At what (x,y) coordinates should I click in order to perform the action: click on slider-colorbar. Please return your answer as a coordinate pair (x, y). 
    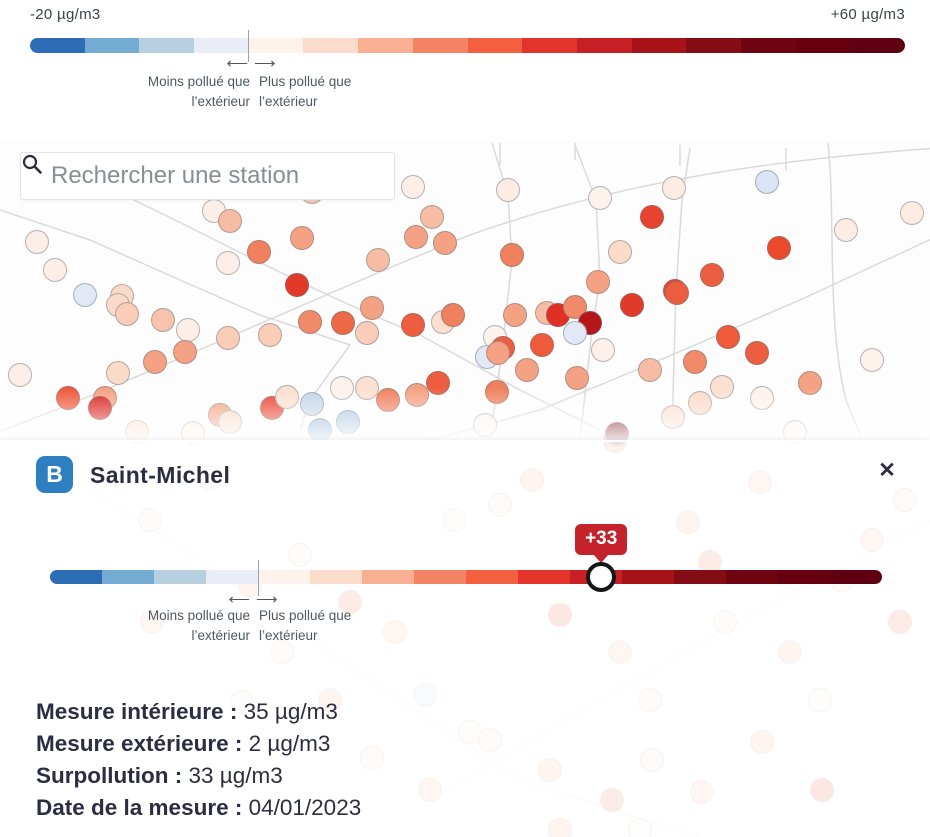
    Looking at the image, I should click on (466, 577).